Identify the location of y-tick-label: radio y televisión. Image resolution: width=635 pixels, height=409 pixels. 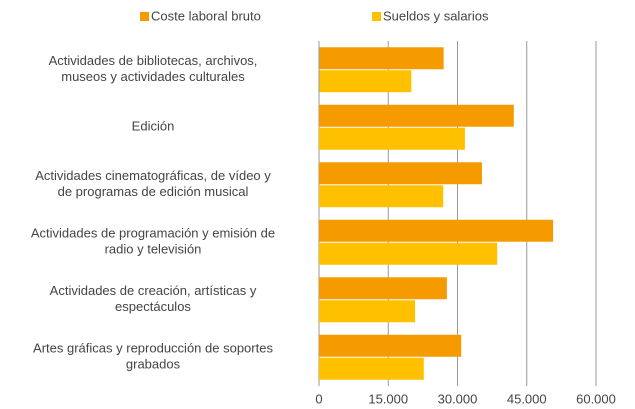
(153, 249).